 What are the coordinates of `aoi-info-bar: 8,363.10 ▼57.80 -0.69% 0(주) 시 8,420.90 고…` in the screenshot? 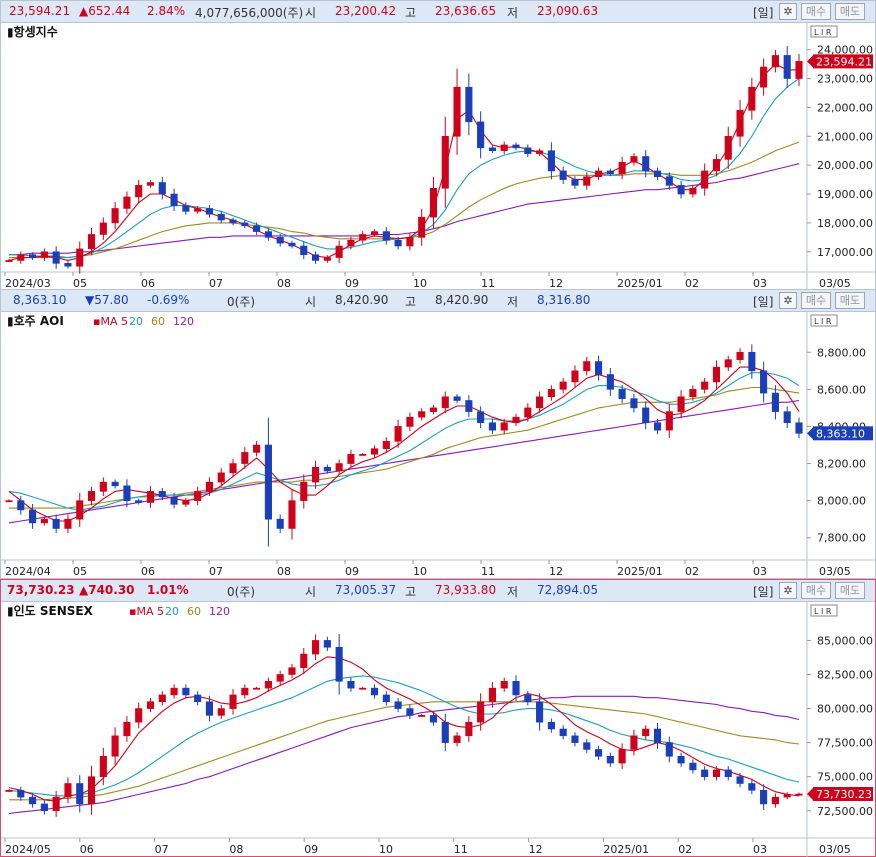 It's located at (438, 301).